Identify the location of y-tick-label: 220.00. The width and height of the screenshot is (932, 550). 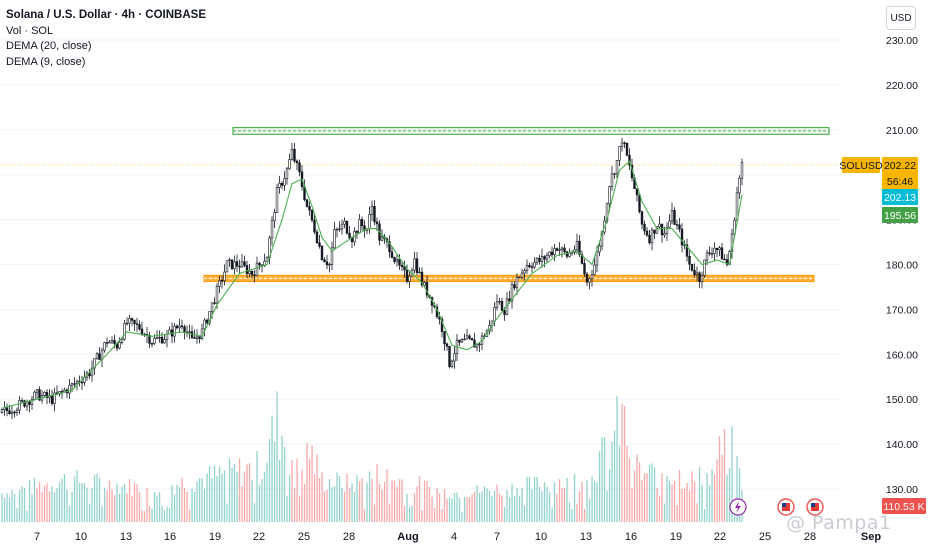
(902, 86).